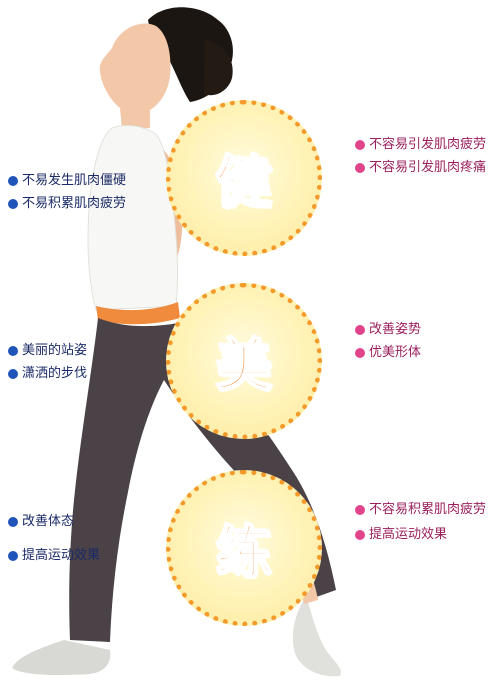  I want to click on glyph-3: 练, so click(244, 553).